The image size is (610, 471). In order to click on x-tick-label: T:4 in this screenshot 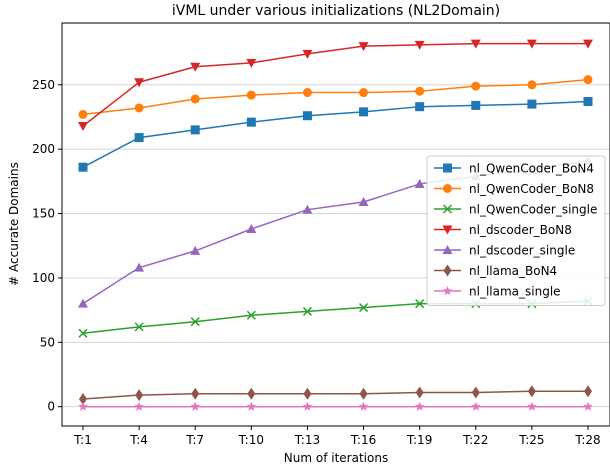, I will do `click(138, 440)`.